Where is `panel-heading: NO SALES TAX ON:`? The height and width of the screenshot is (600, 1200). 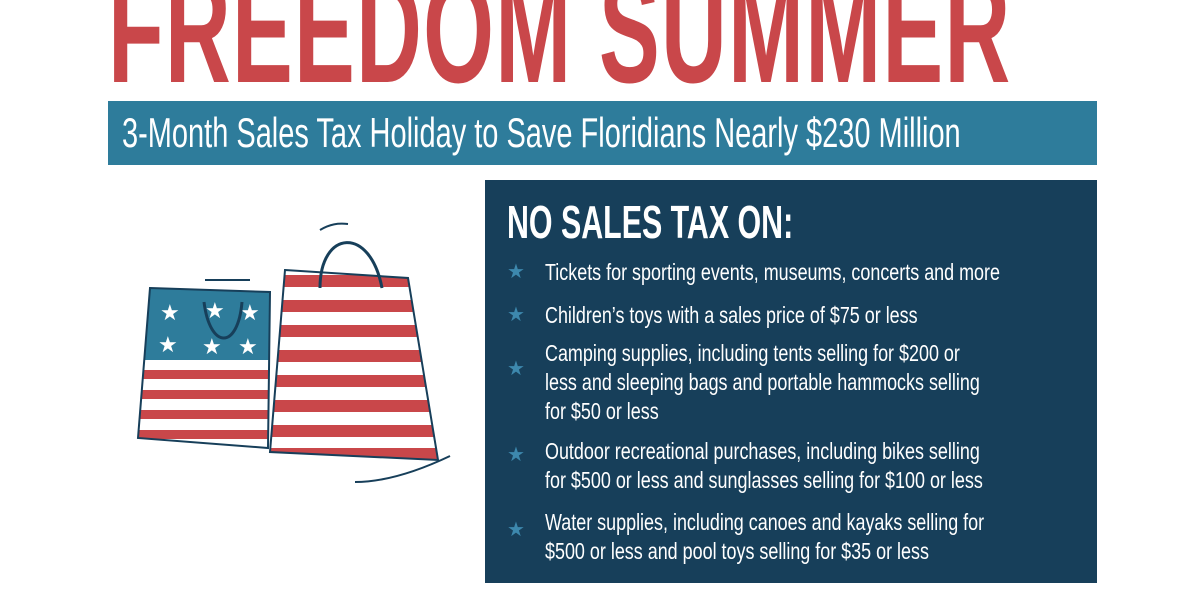 panel-heading: NO SALES TAX ON: is located at coordinates (650, 222).